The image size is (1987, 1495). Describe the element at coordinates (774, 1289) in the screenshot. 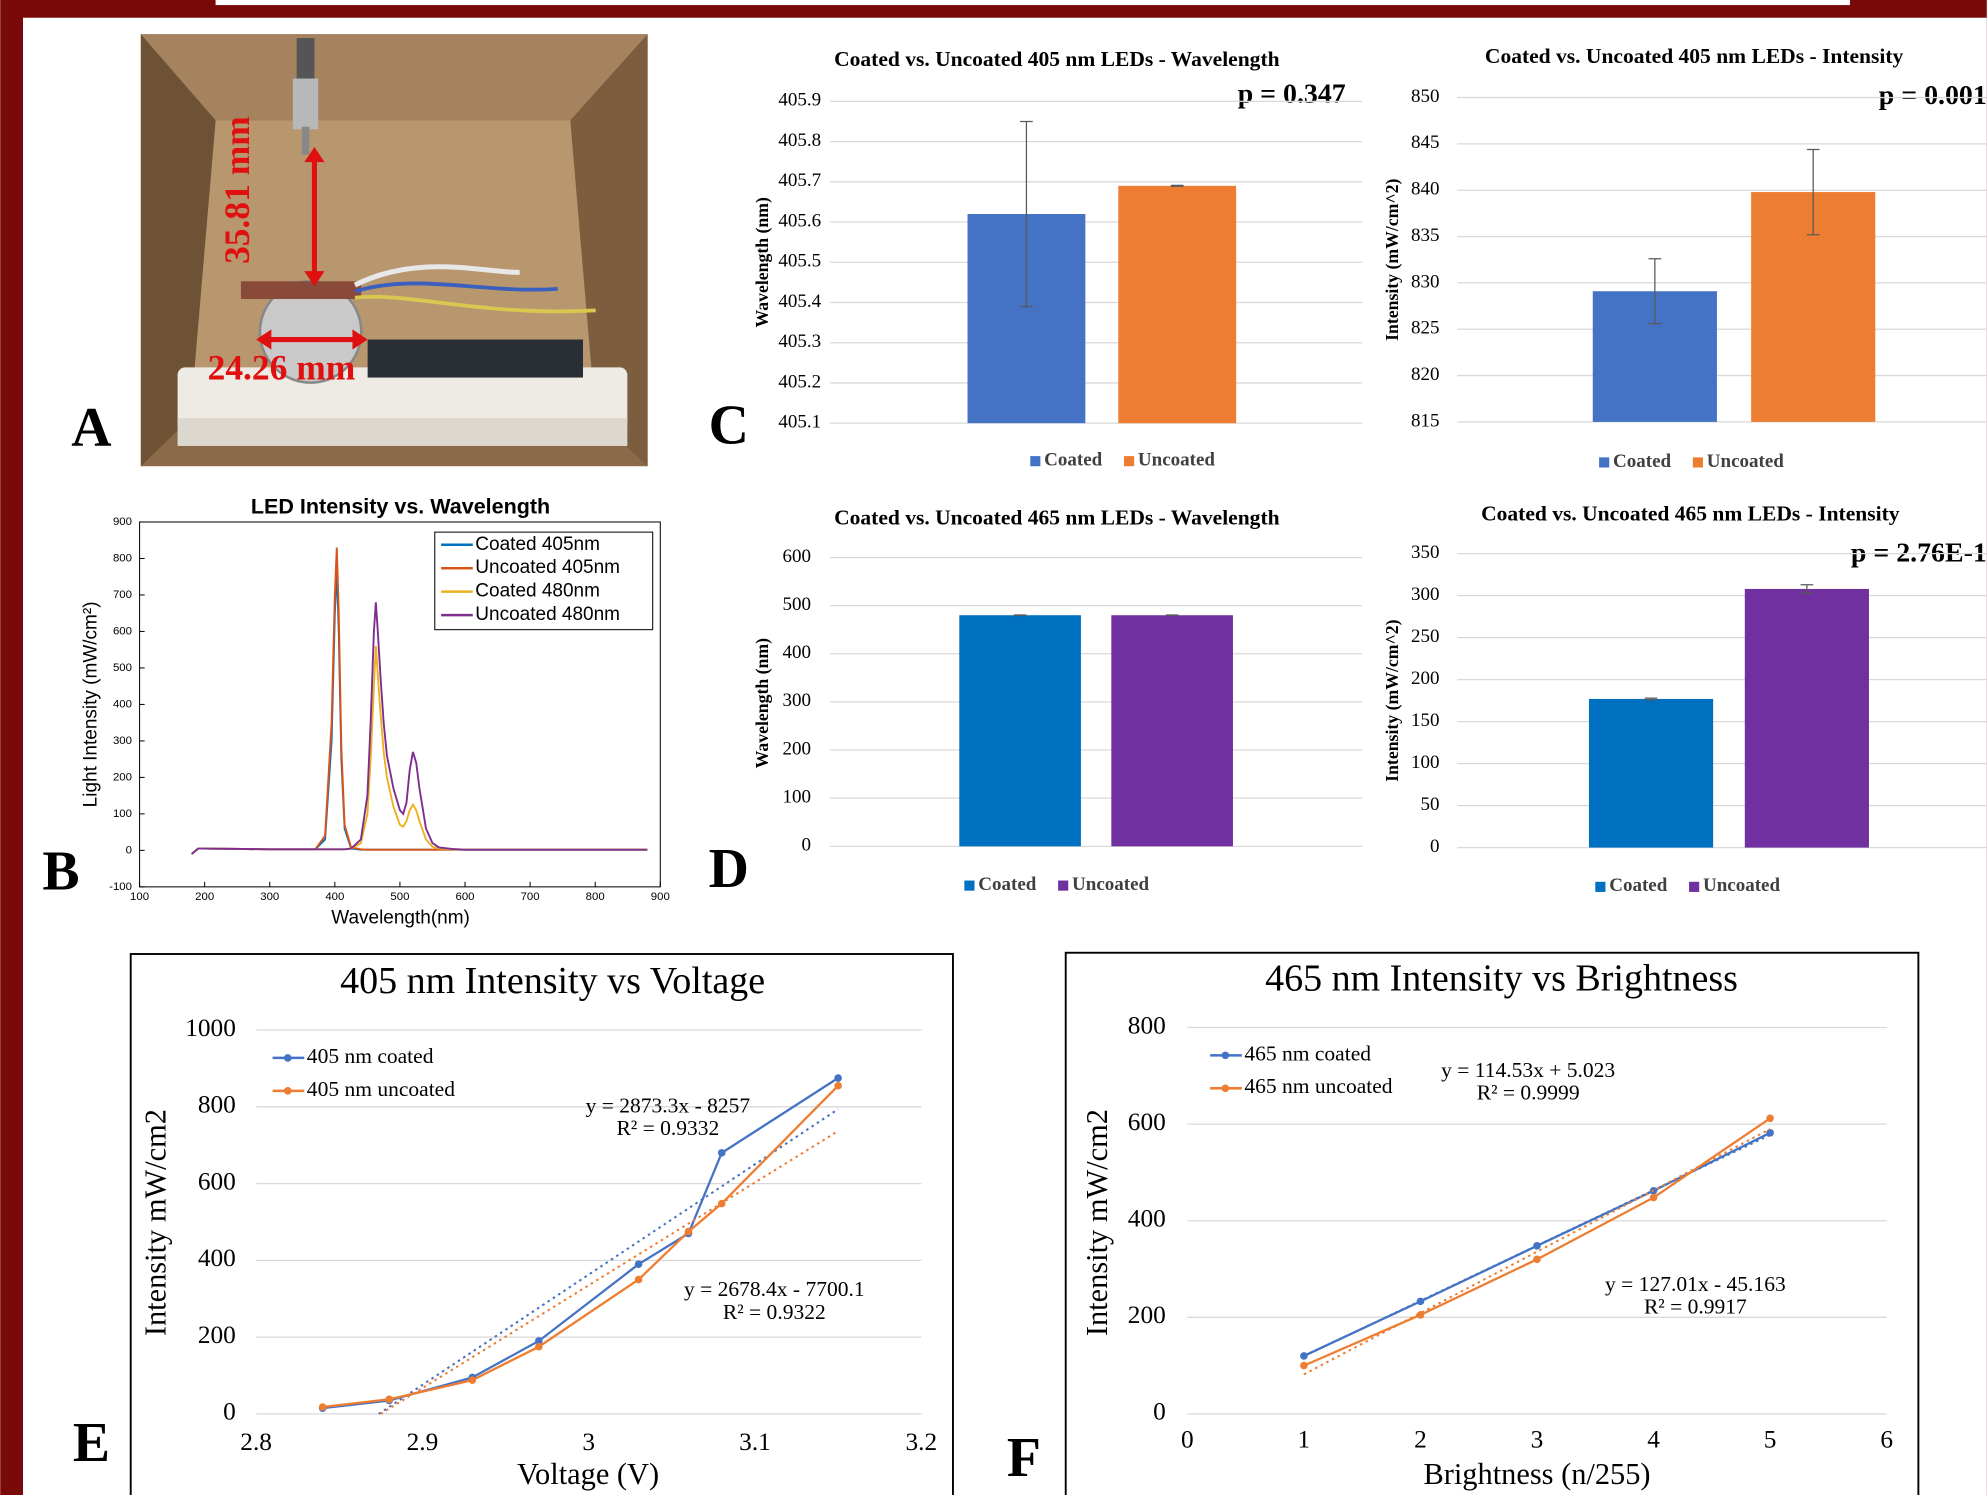

I see `trendline-equation: y = 2678.4x - 7700.1` at that location.